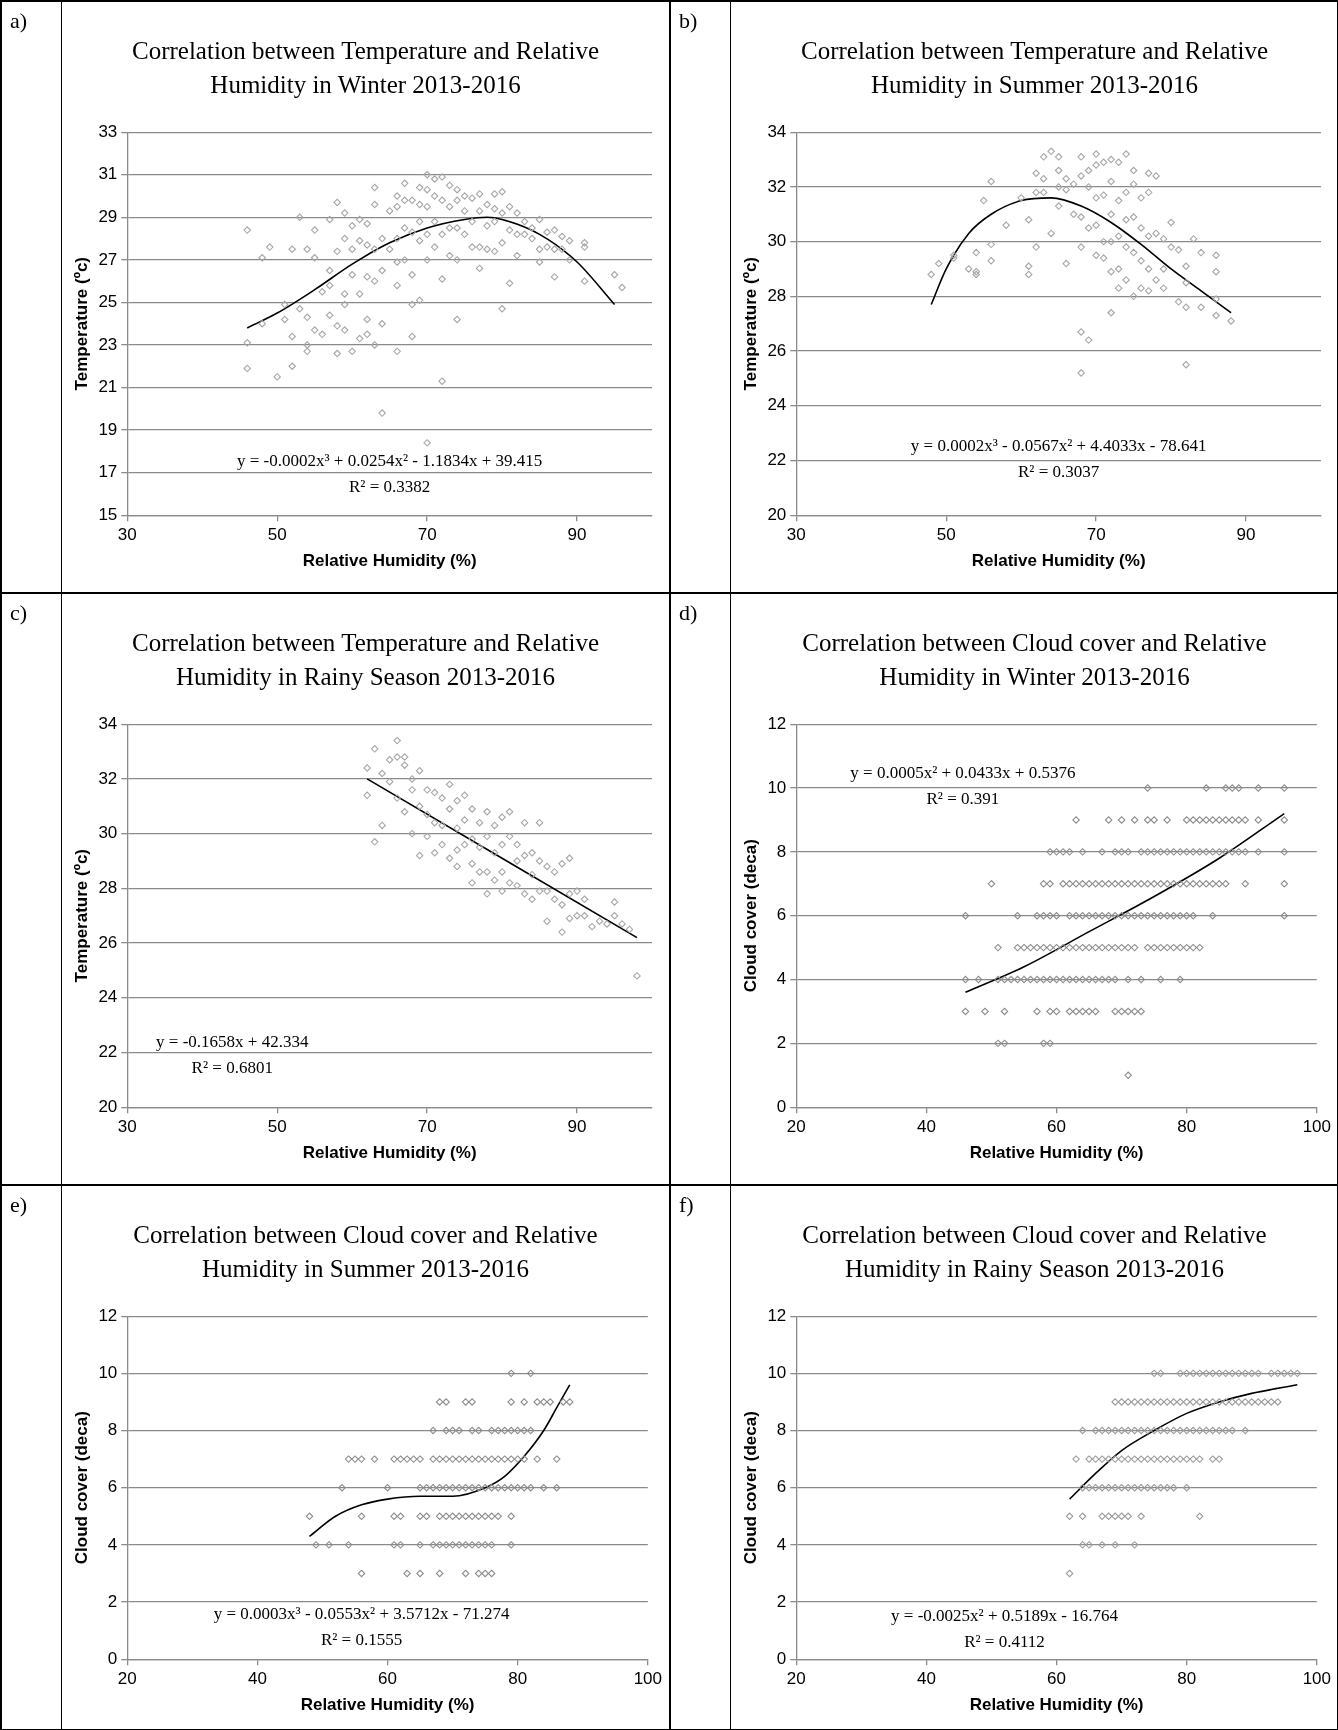 The image size is (1338, 1730). I want to click on chart-title: Correlation between Temperature and Relative Humidity in Summer 2013-2016, so click(1034, 68).